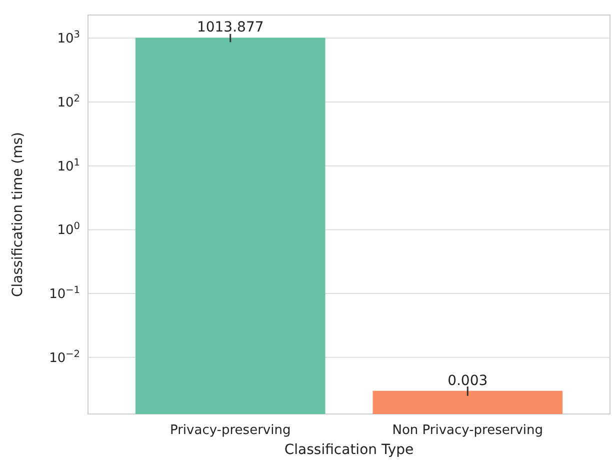  Describe the element at coordinates (68, 38) in the screenshot. I see `y-tick-label: 10$^{3}$` at that location.